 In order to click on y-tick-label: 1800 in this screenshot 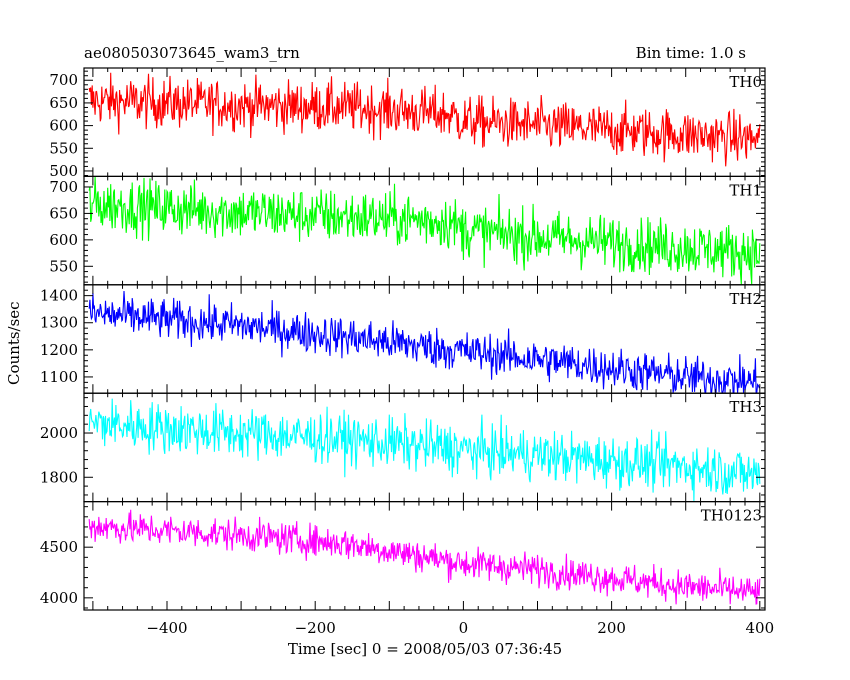, I will do `click(59, 477)`.